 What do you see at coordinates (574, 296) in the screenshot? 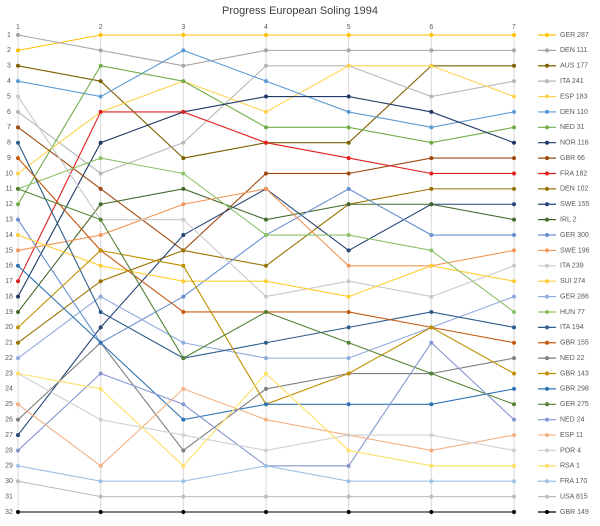
I see `legend-label: GER 286` at bounding box center [574, 296].